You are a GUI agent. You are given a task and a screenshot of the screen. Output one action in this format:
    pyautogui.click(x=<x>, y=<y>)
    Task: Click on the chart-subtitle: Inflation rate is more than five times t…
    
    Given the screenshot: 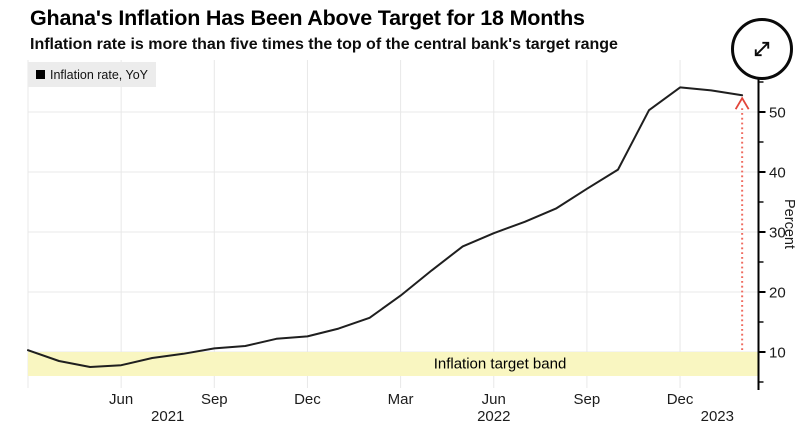 What is the action you would take?
    pyautogui.click(x=324, y=44)
    